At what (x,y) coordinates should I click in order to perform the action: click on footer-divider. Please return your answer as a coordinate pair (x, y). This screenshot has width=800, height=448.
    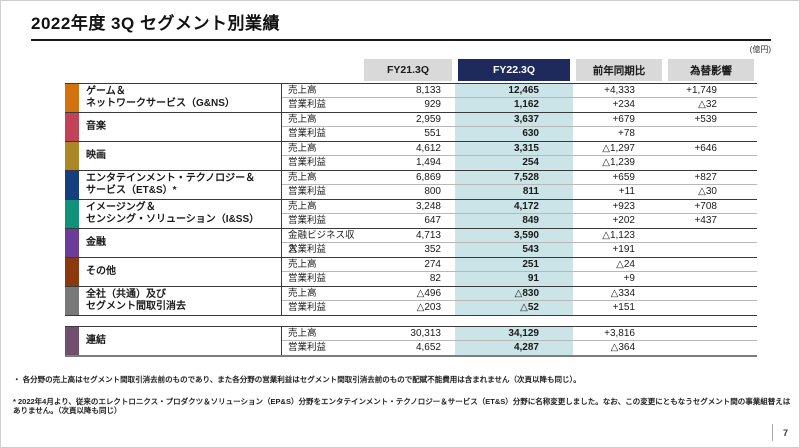
    Looking at the image, I should click on (772, 432).